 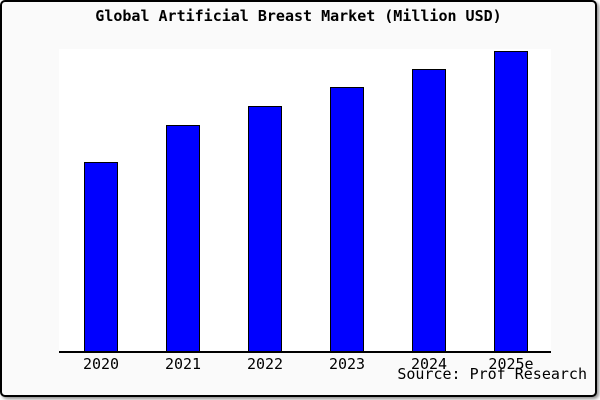 I want to click on bar-2024, so click(x=429, y=210).